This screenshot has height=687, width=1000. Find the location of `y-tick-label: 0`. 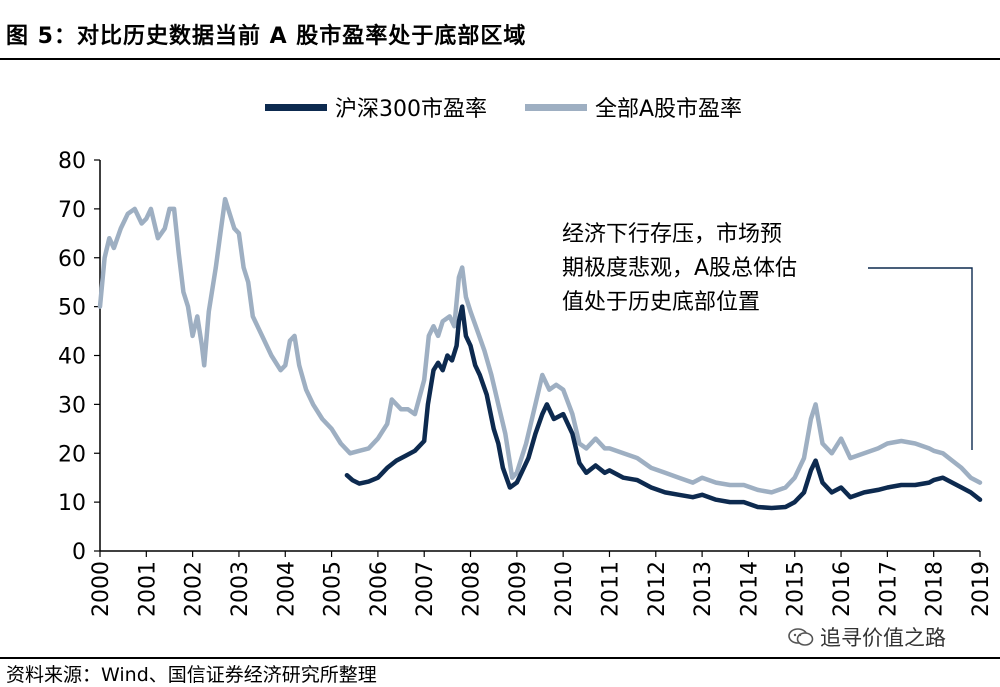

y-tick-label: 0 is located at coordinates (79, 552).